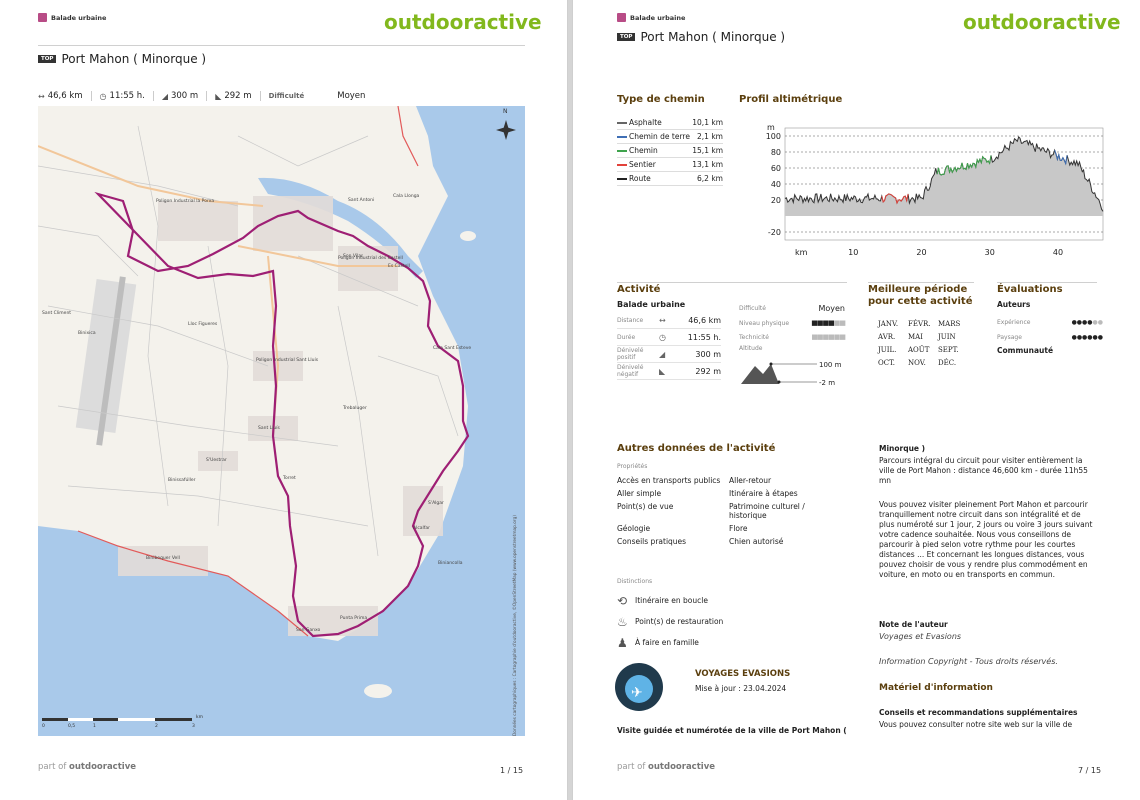 The height and width of the screenshot is (800, 1140). What do you see at coordinates (193, 726) in the screenshot?
I see `scale-tick-label: 3` at bounding box center [193, 726].